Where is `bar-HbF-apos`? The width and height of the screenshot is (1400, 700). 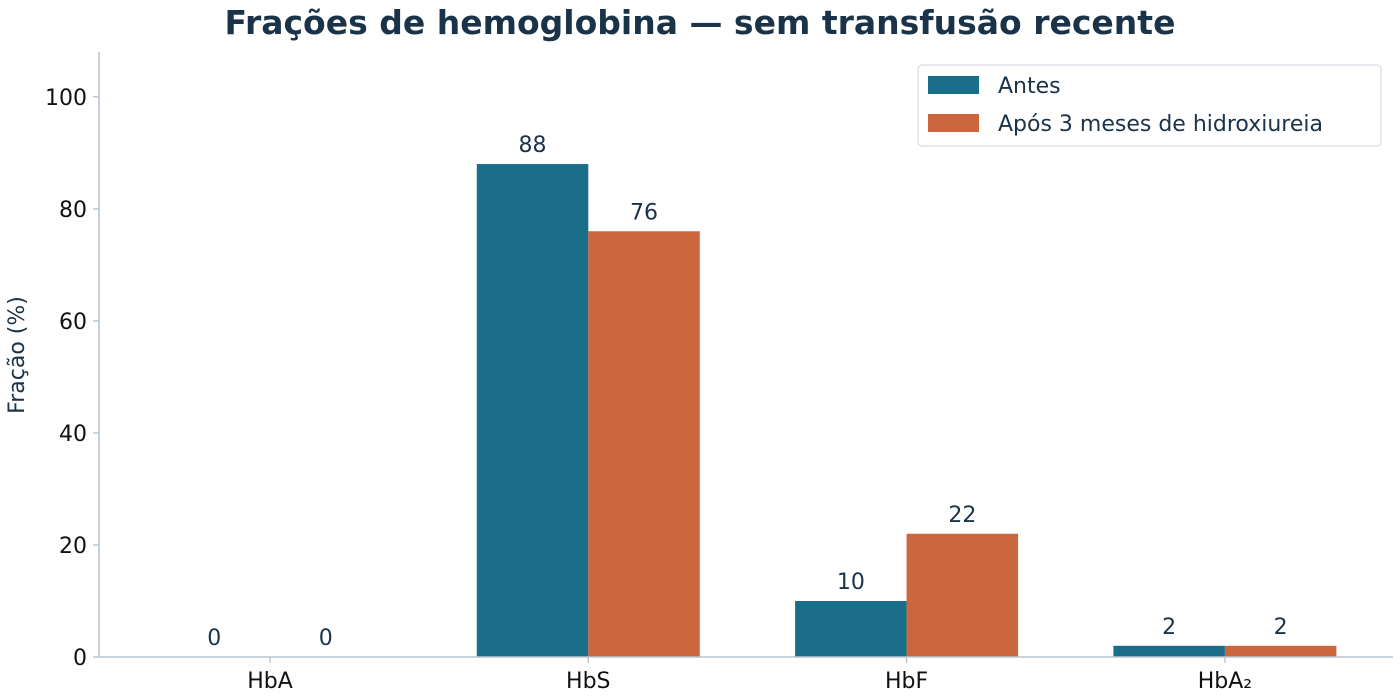
bar-HbF-apos is located at coordinates (962, 595).